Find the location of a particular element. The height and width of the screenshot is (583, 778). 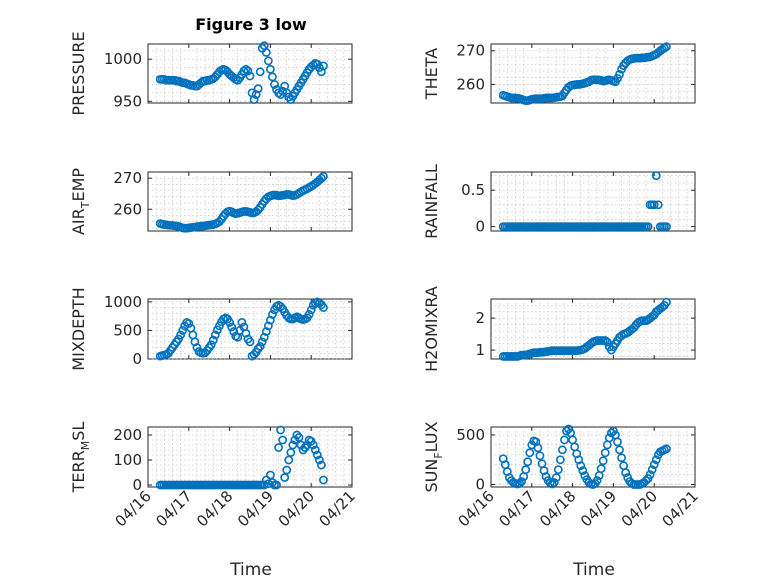

y-axis-label: PRESSURE is located at coordinates (78, 73).